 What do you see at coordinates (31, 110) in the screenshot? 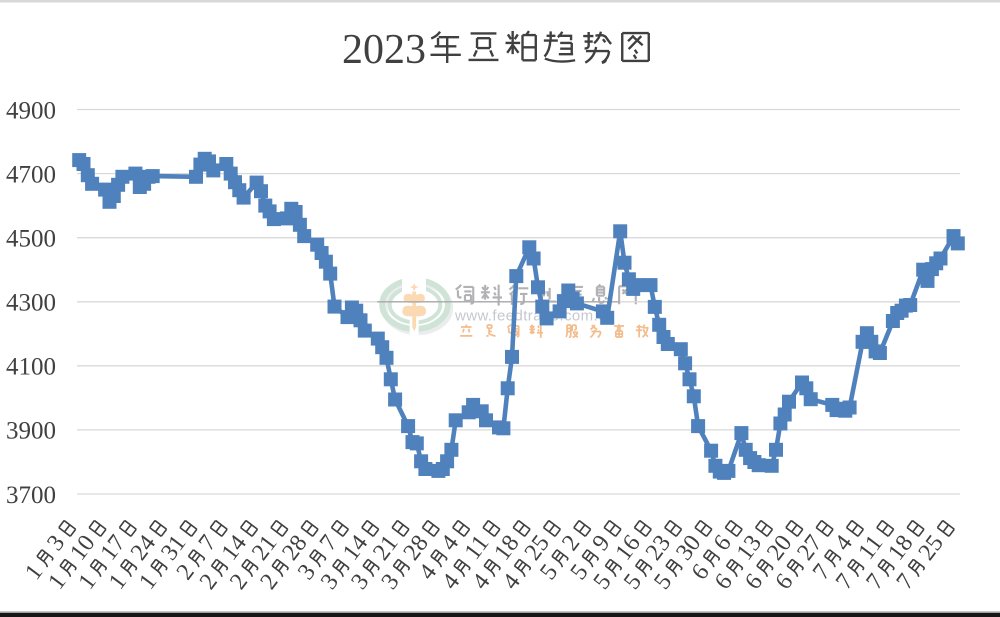
I see `svg-text: 4900` at bounding box center [31, 110].